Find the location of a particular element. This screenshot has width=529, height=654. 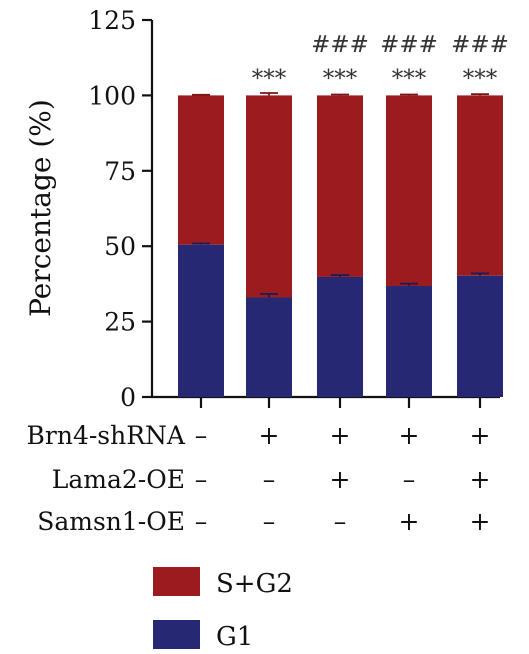

y-tick-label: 0 is located at coordinates (128, 397).